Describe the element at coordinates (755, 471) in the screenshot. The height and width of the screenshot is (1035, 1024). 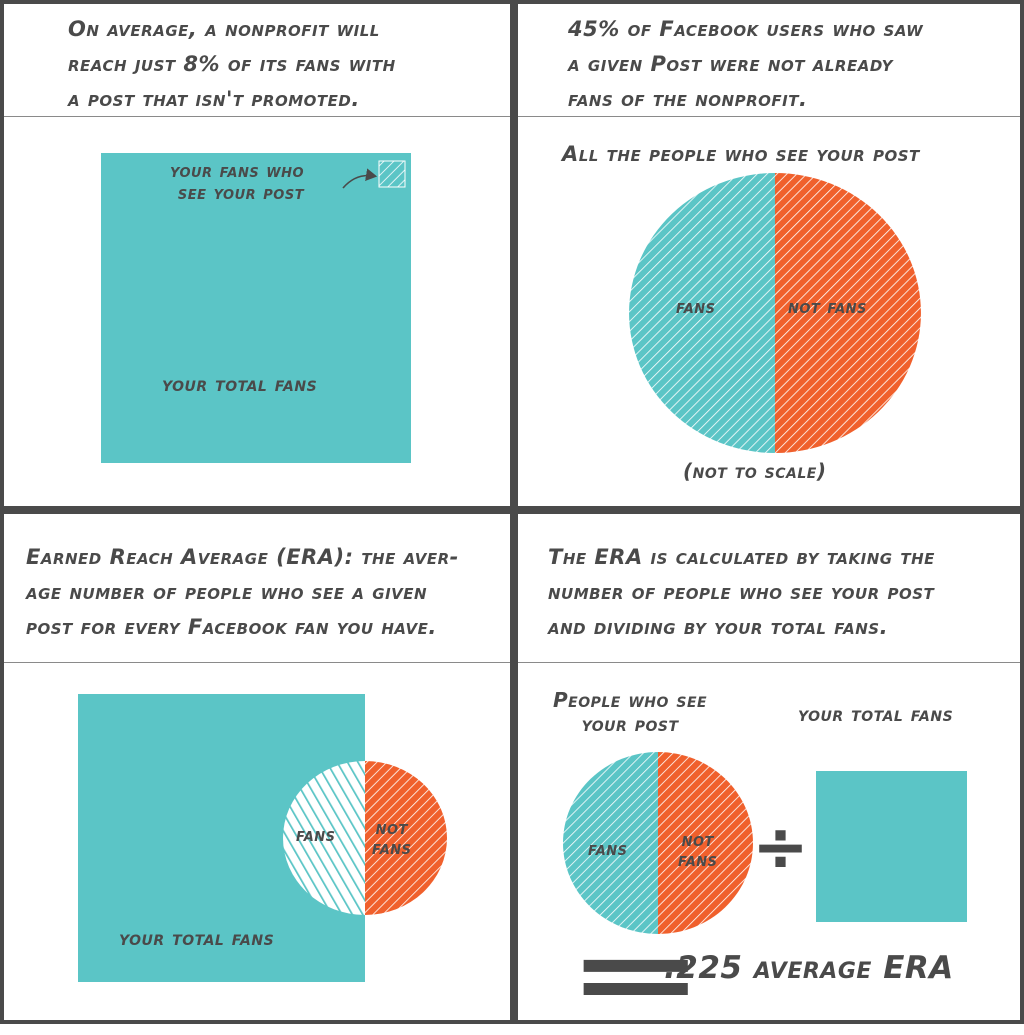
I see `not-to-scale-note: (not to scale)` at that location.